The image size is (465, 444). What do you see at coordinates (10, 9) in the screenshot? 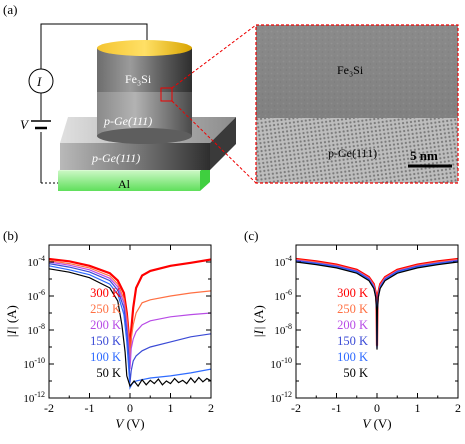
I see `panel-a-label: (a)` at bounding box center [10, 9].